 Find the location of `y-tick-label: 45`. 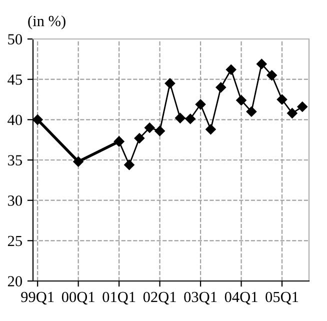

y-tick-label: 45 is located at coordinates (15, 79).